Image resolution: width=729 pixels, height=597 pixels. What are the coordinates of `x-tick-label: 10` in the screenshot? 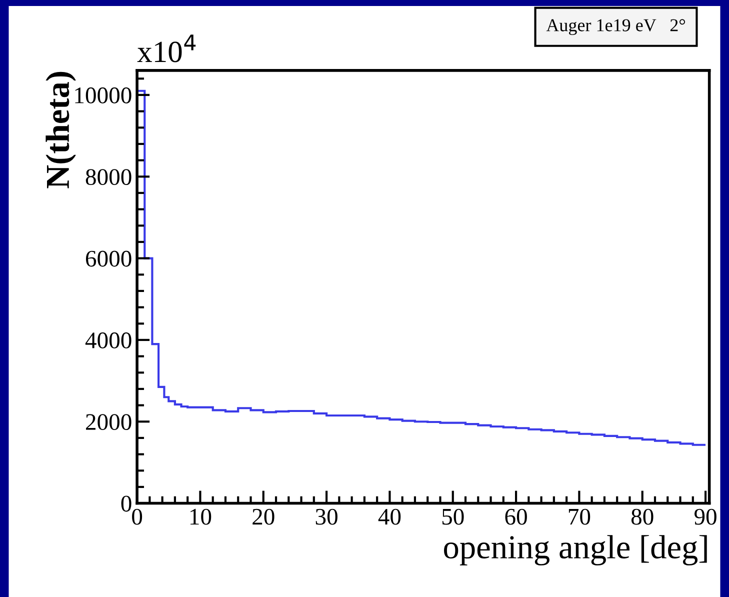 It's located at (201, 516).